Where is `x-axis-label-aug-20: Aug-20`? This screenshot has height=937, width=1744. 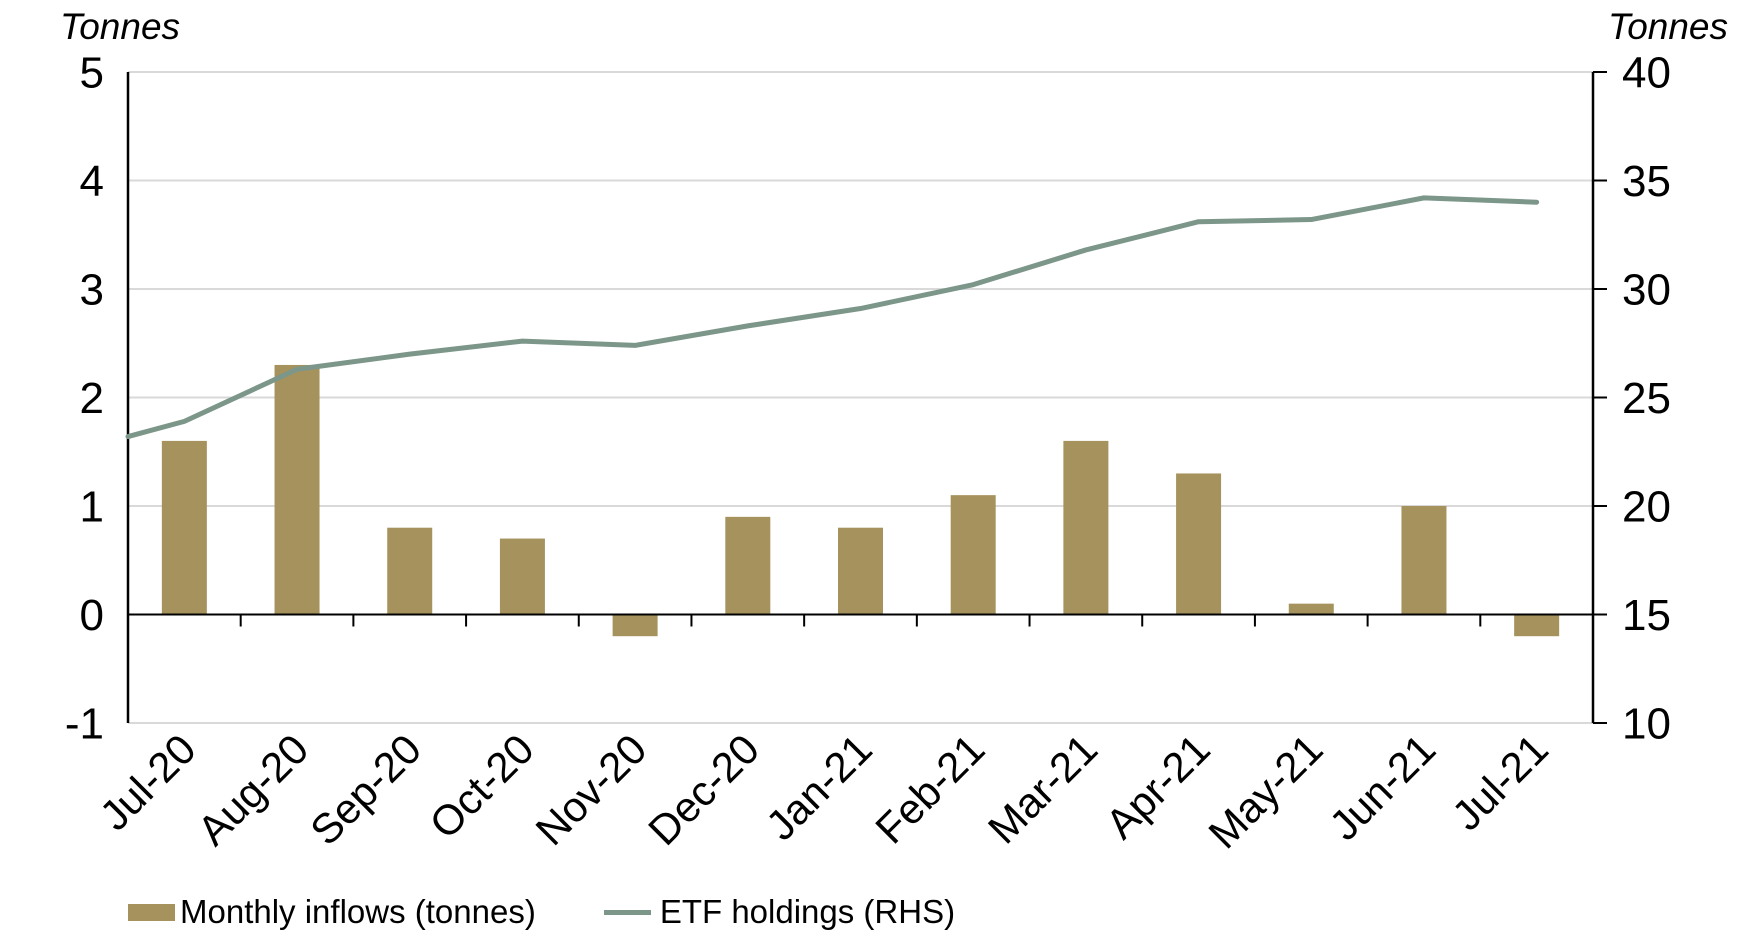 x-axis-label-aug-20: Aug-20 is located at coordinates (252, 789).